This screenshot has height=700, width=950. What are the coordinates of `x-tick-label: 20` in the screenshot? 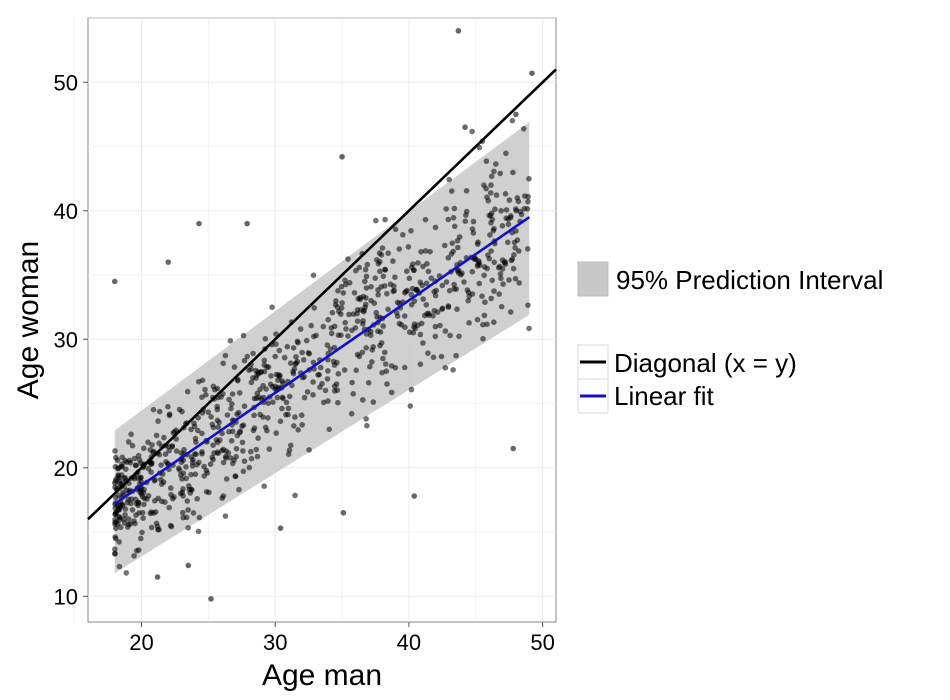 It's located at (141, 642).